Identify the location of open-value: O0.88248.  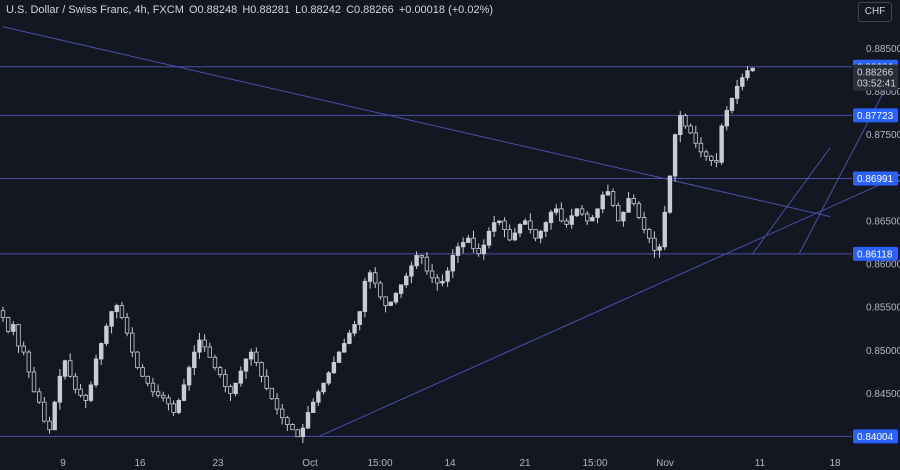
(213, 10).